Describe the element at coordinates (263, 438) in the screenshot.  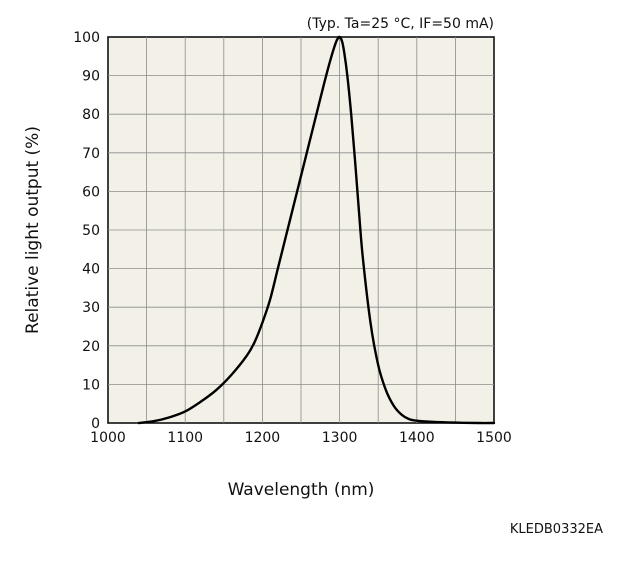
I see `x-tick-label: 1200` at that location.